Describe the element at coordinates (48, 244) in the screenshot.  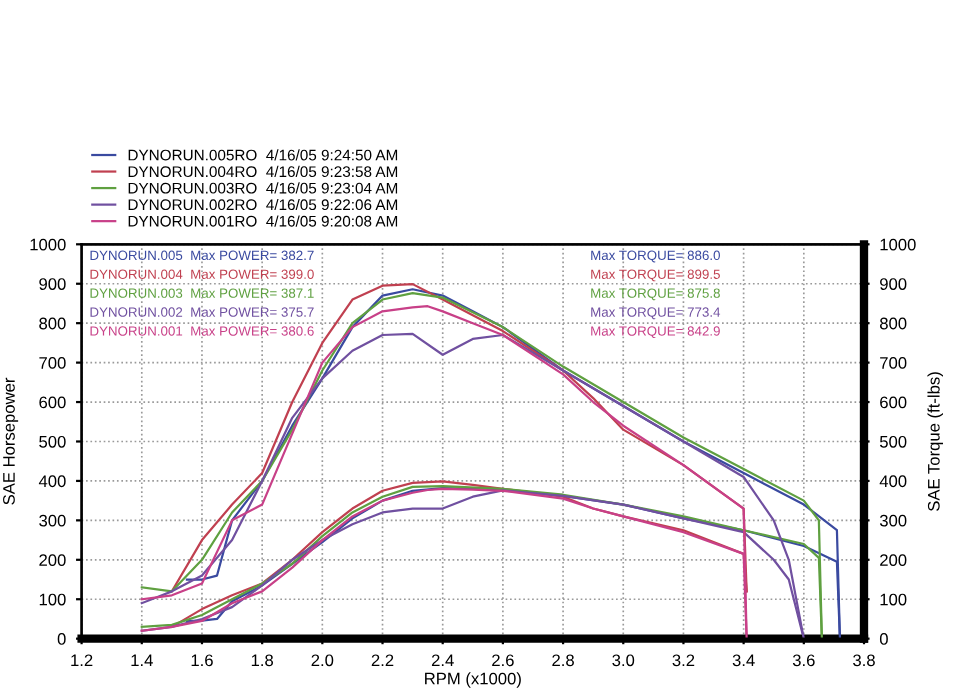
I see `y-tick-label: 1000` at that location.